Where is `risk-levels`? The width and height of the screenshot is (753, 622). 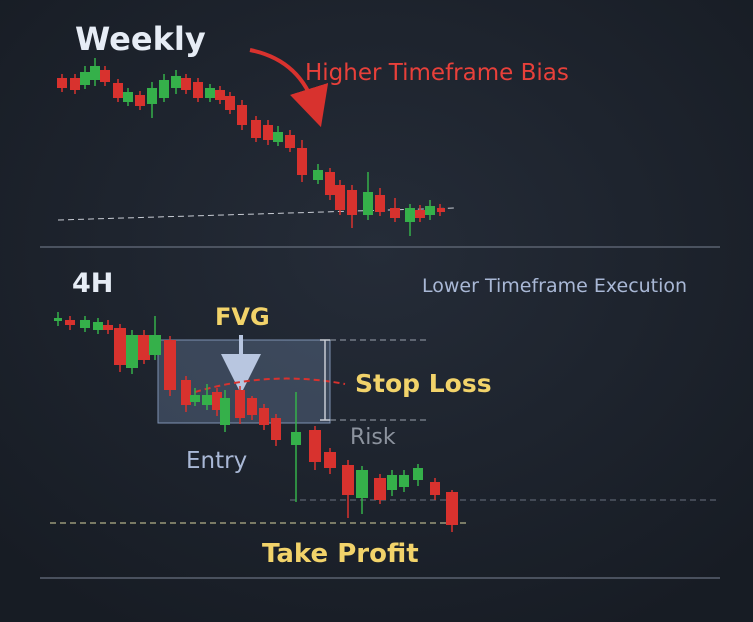 risk-levels is located at coordinates (375, 380).